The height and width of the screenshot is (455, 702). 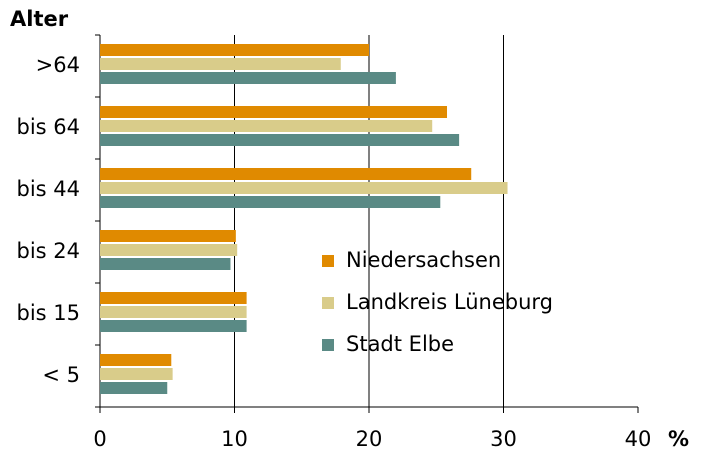 I want to click on y-tick-label: < 5, so click(x=61, y=375).